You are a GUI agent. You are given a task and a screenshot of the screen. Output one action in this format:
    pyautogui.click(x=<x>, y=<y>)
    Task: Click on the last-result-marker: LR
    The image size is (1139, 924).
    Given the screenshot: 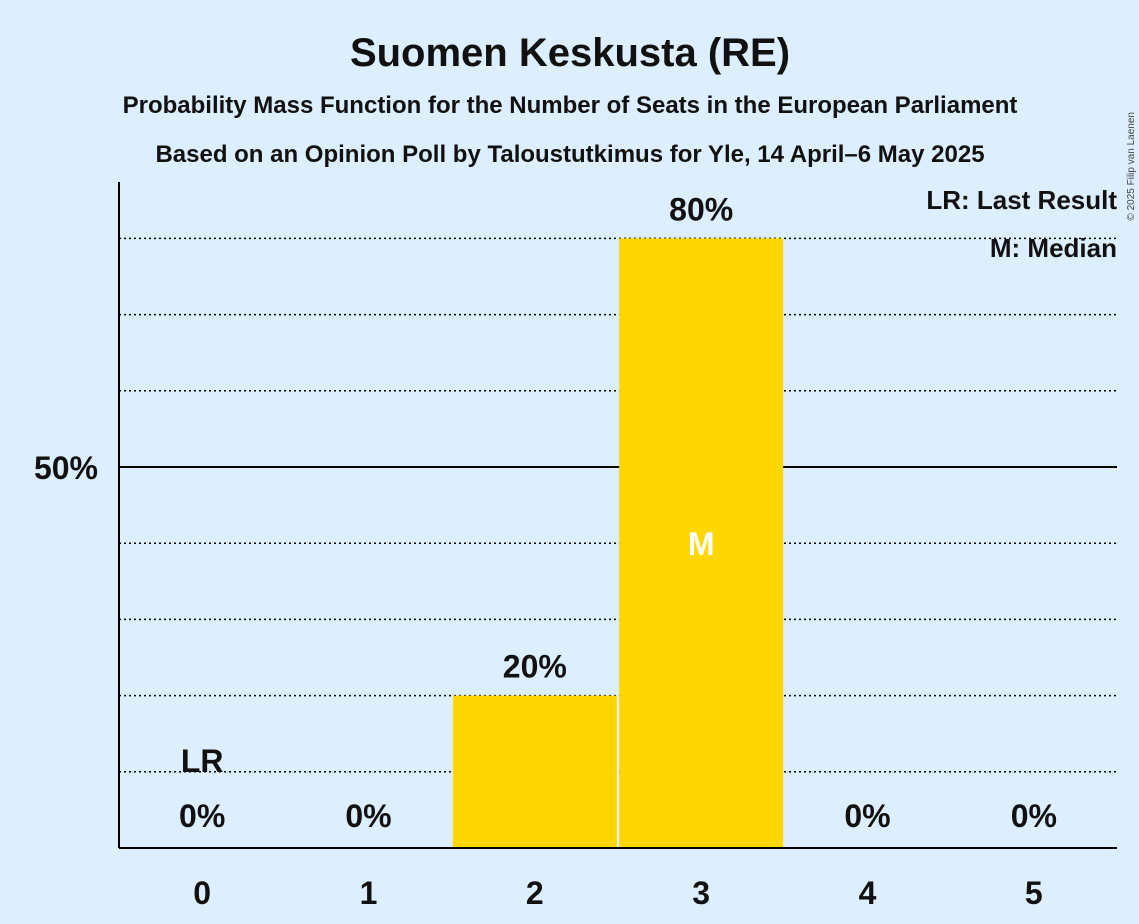 What is the action you would take?
    pyautogui.click(x=202, y=761)
    